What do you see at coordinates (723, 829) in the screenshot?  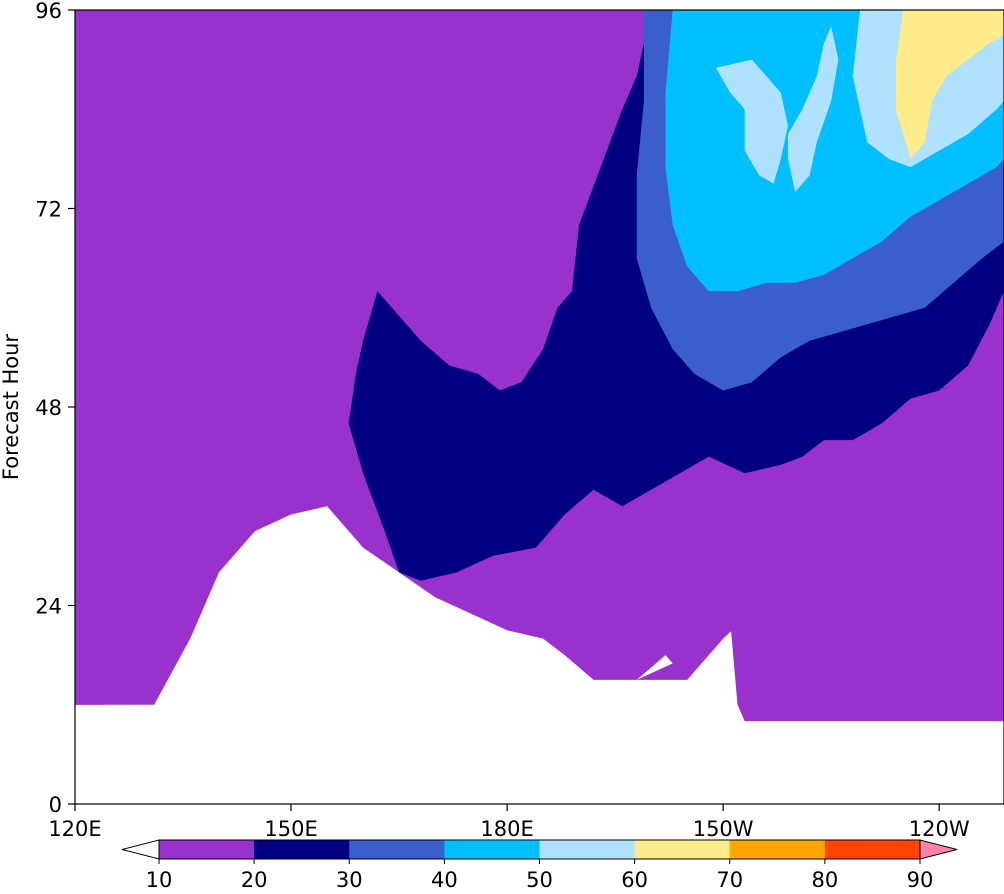 I see `x-tick-label: 150W` at bounding box center [723, 829].